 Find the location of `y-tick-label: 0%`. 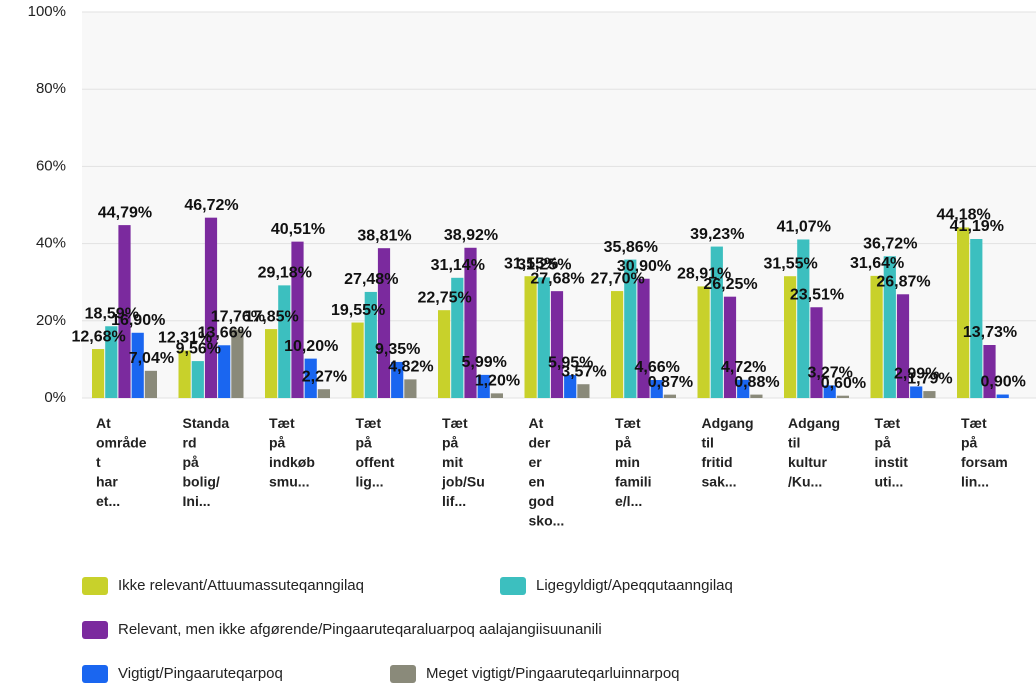

y-tick-label: 0% is located at coordinates (55, 397).